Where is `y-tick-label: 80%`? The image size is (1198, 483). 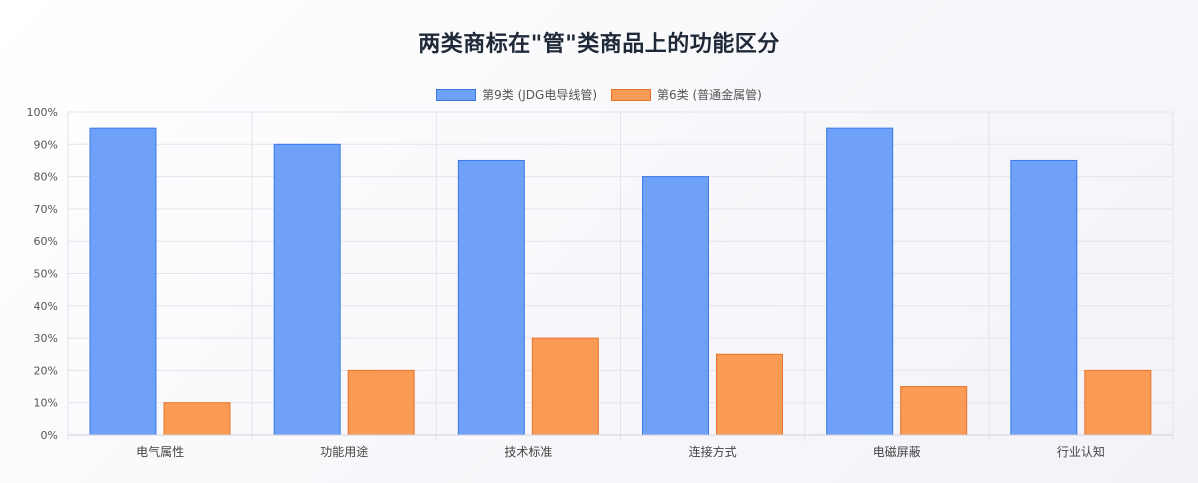 y-tick-label: 80% is located at coordinates (46, 177).